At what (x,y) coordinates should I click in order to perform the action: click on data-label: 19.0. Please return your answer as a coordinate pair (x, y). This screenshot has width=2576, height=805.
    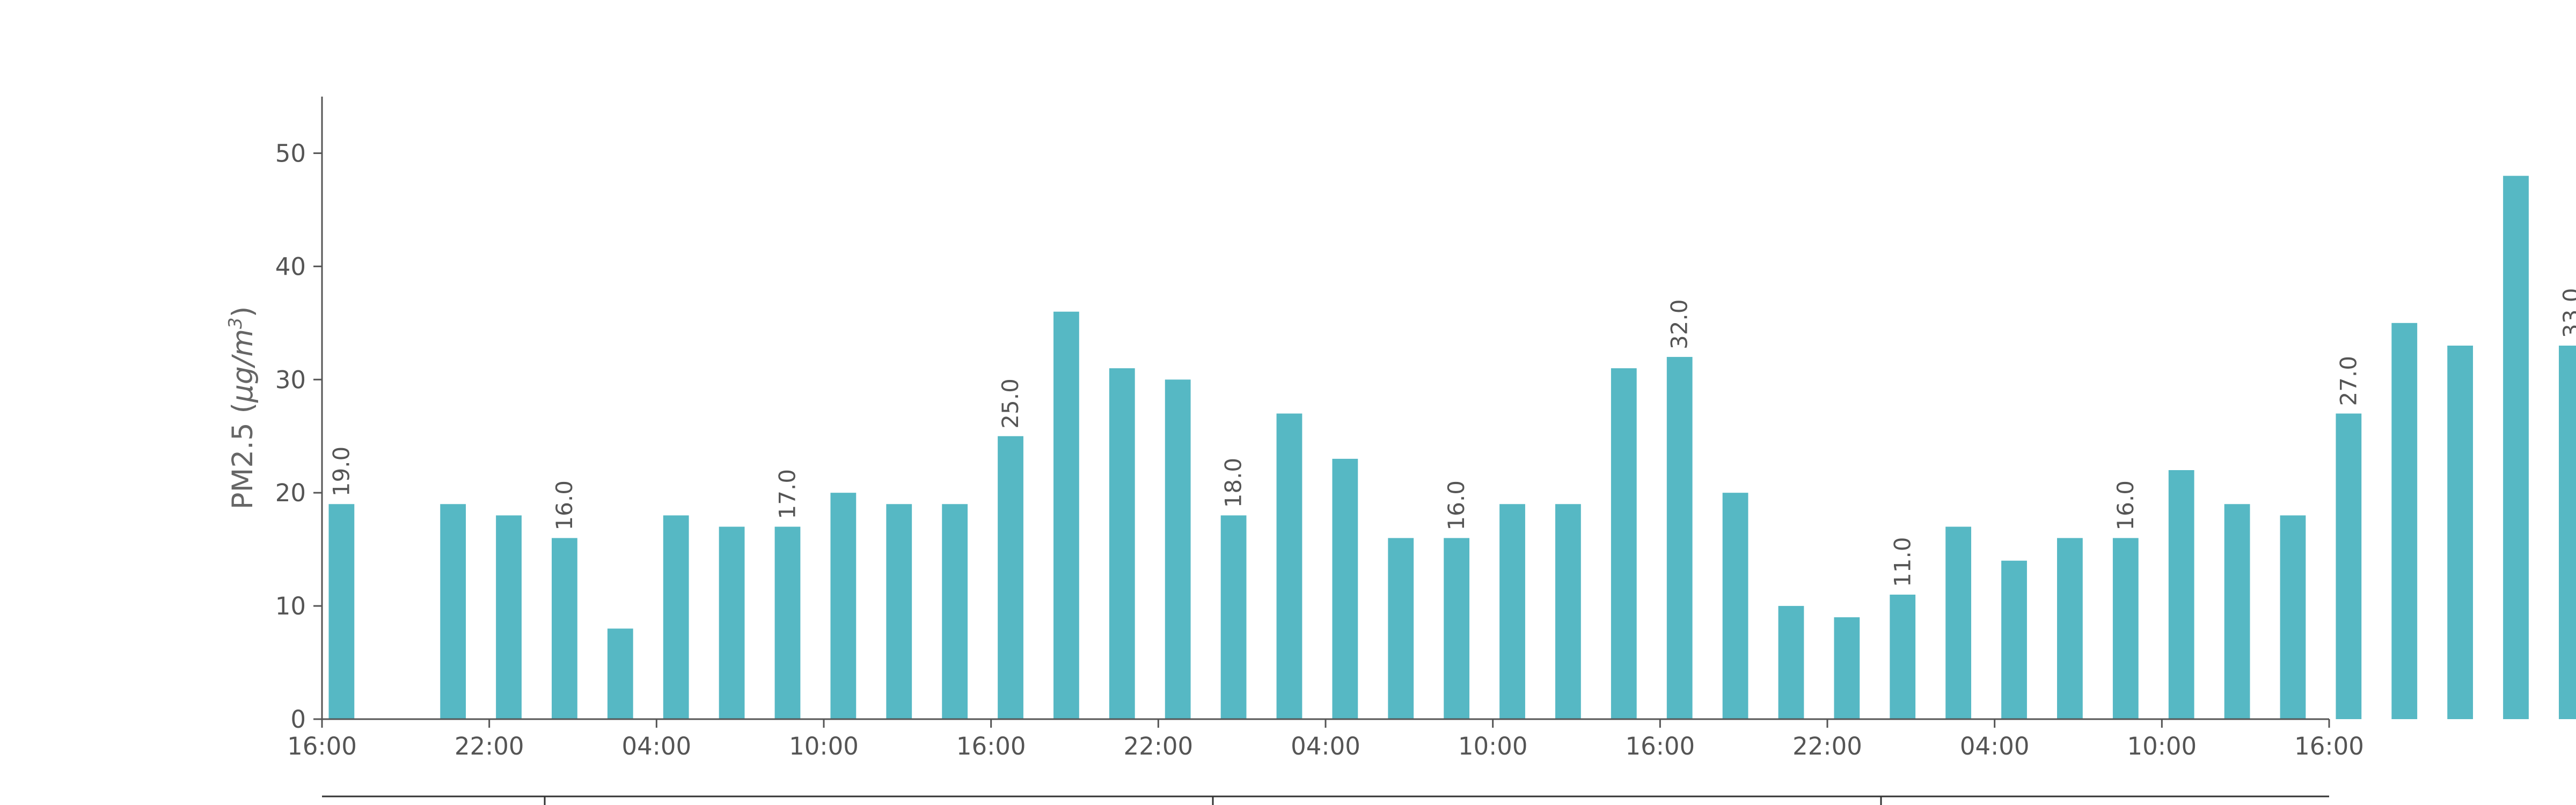
    Looking at the image, I should click on (341, 472).